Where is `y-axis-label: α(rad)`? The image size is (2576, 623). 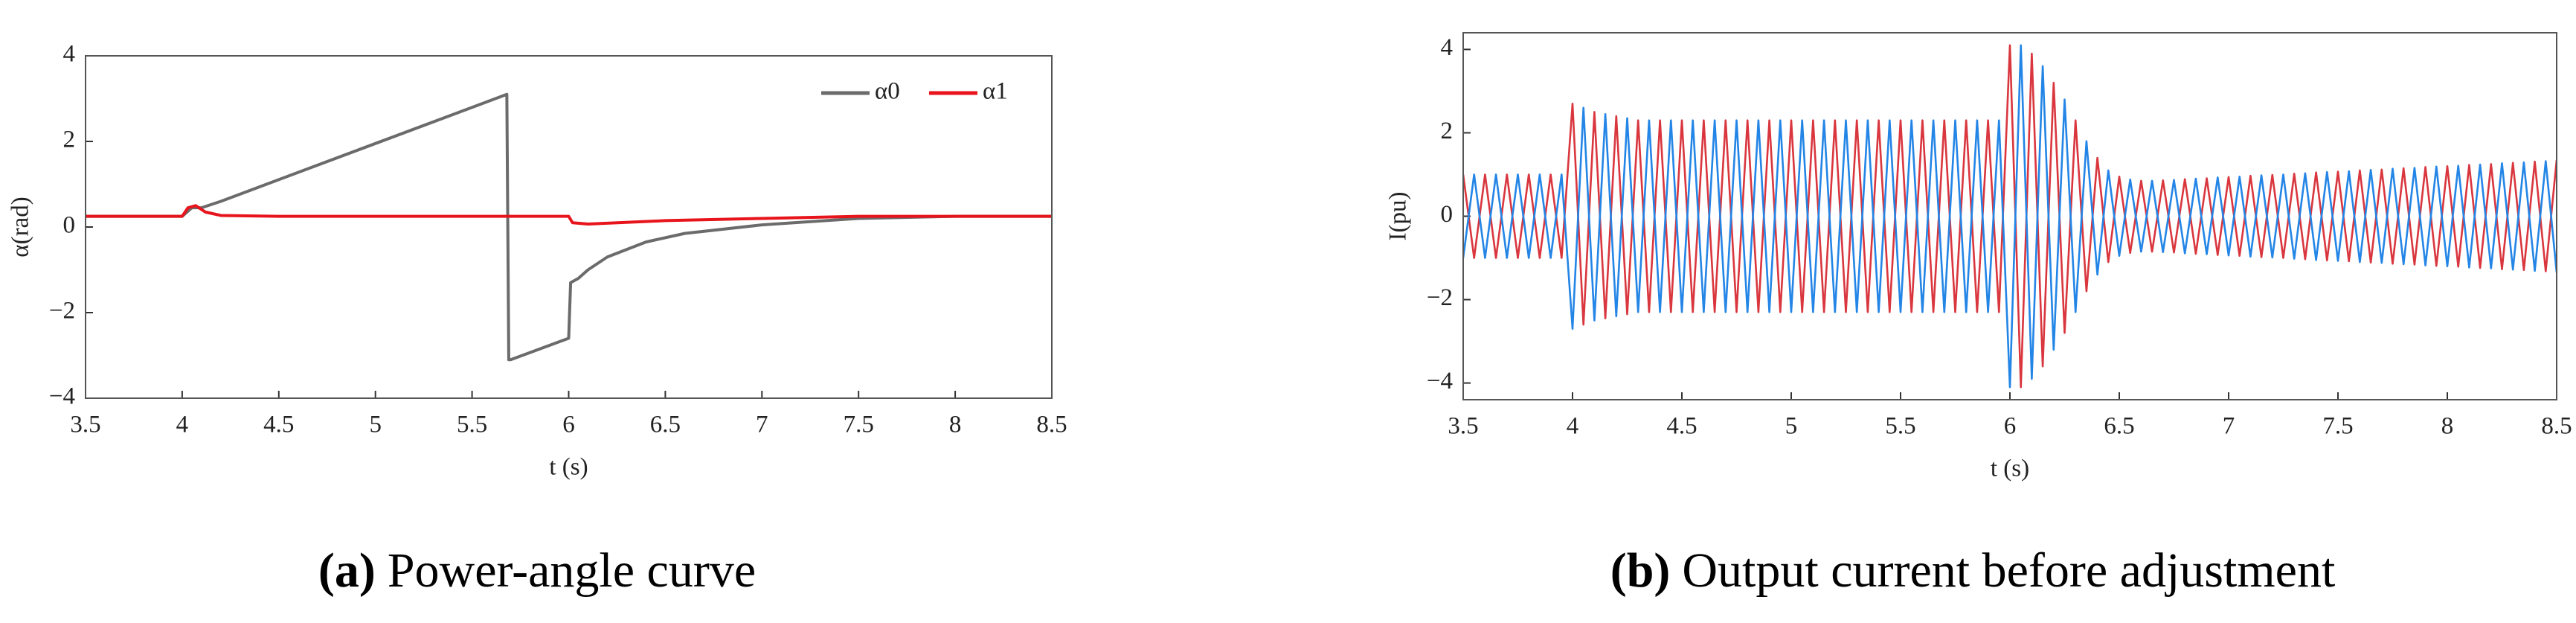
y-axis-label: α(rad) is located at coordinates (20, 227).